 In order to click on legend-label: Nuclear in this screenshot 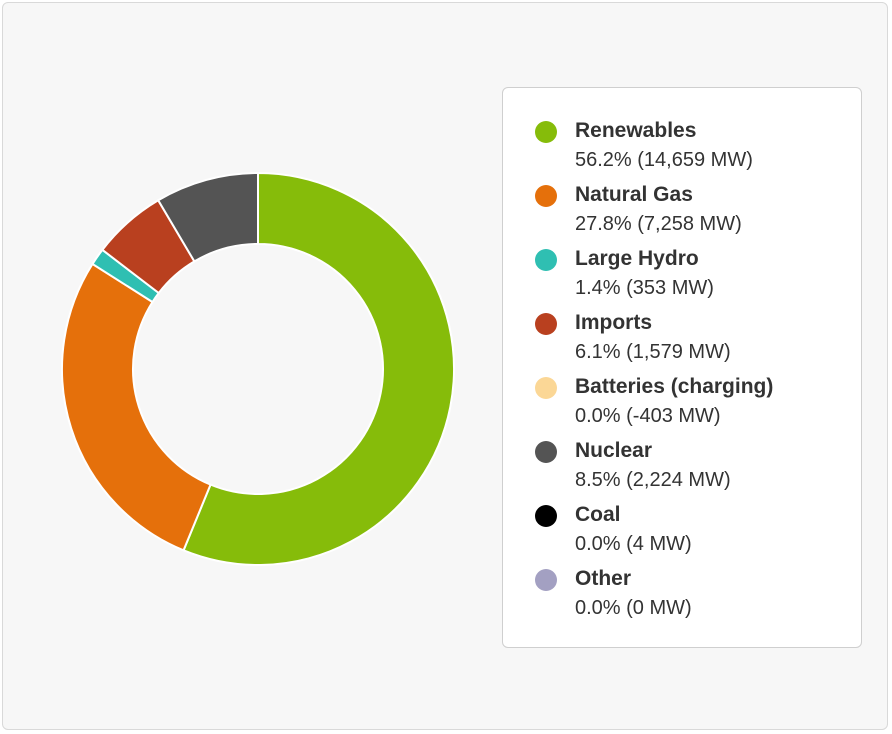, I will do `click(614, 450)`.